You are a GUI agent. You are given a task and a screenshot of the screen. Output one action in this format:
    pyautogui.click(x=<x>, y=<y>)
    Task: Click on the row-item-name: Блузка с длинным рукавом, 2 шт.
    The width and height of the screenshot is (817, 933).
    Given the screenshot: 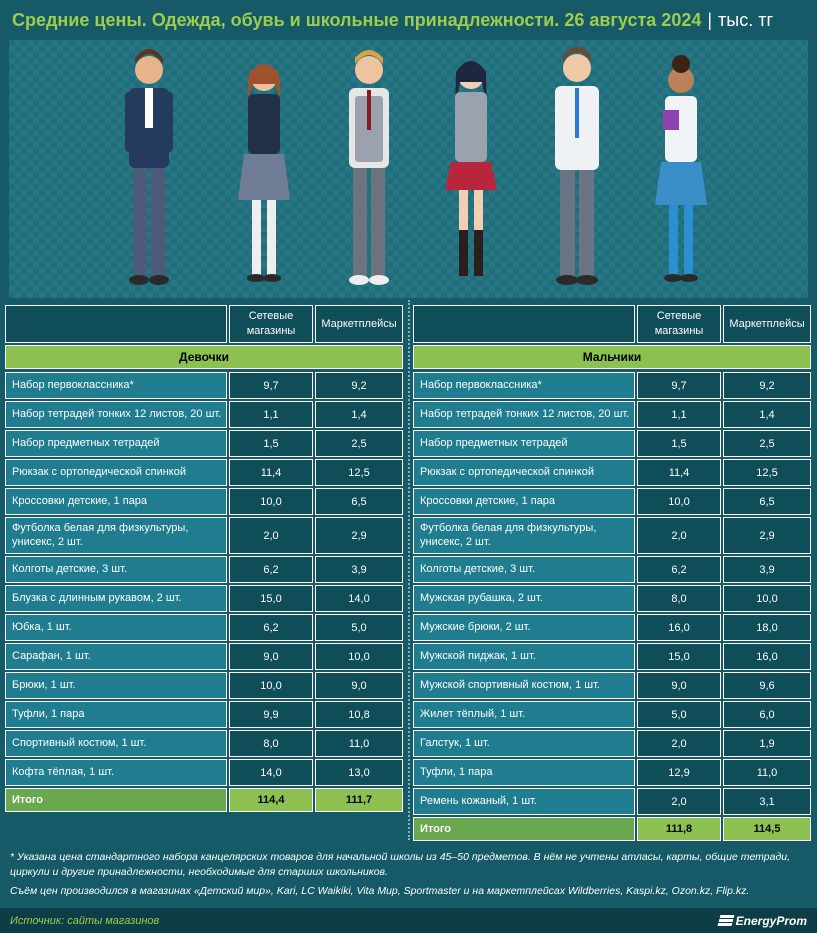 What is the action you would take?
    pyautogui.click(x=116, y=598)
    